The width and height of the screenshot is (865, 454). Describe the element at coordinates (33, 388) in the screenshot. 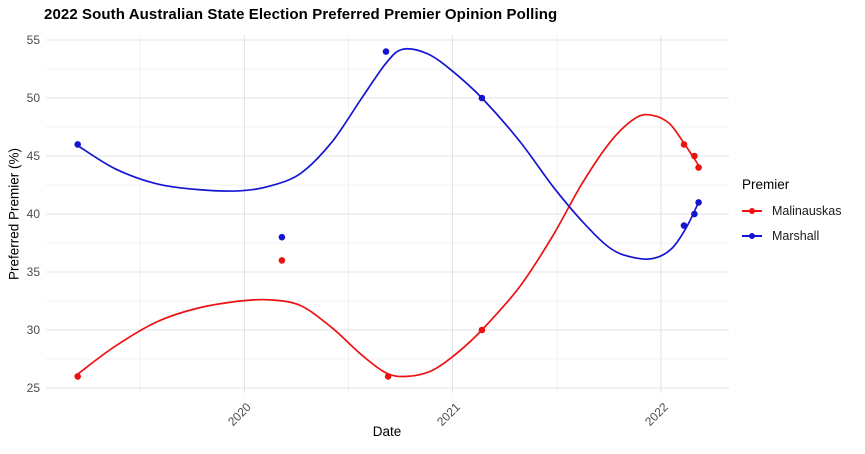

I see `y-tick-label: 25` at that location.